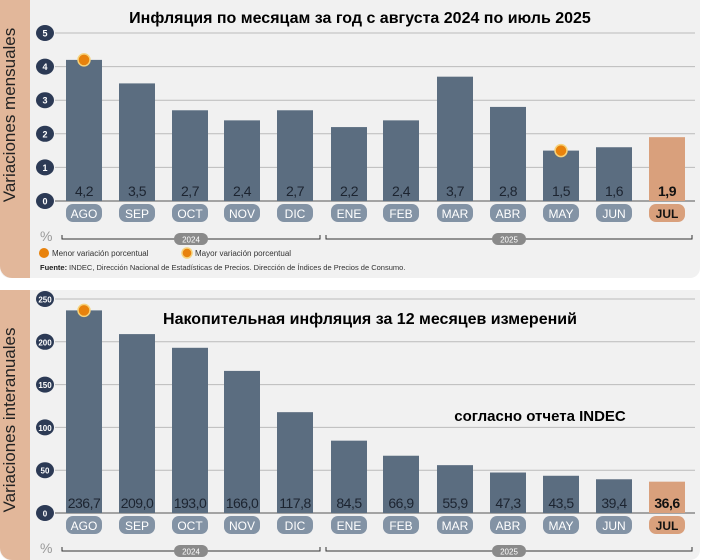  Describe the element at coordinates (242, 503) in the screenshot. I see `bar-value-label: 166,0` at that location.